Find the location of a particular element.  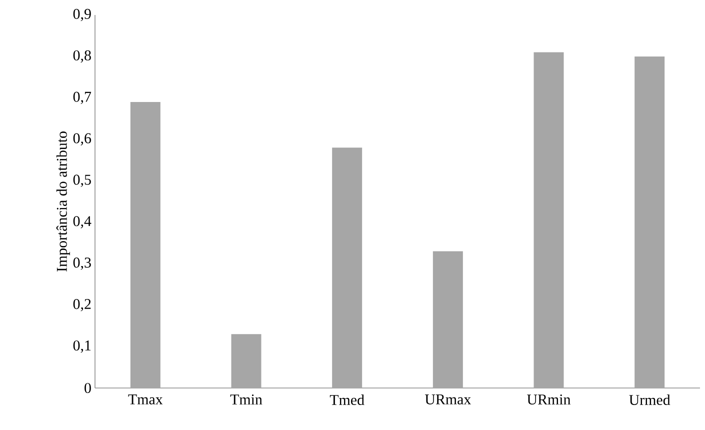

y-tick-label: 0,3 is located at coordinates (82, 264).